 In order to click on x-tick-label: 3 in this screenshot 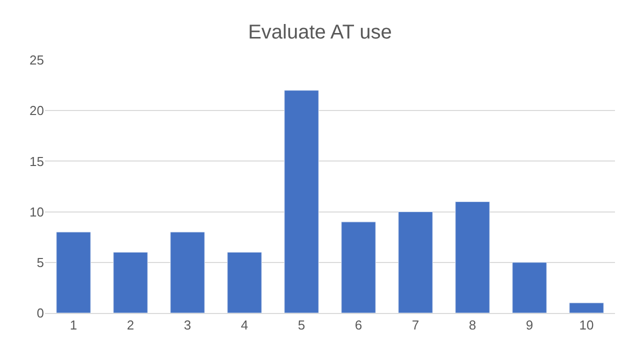, I will do `click(188, 325)`.